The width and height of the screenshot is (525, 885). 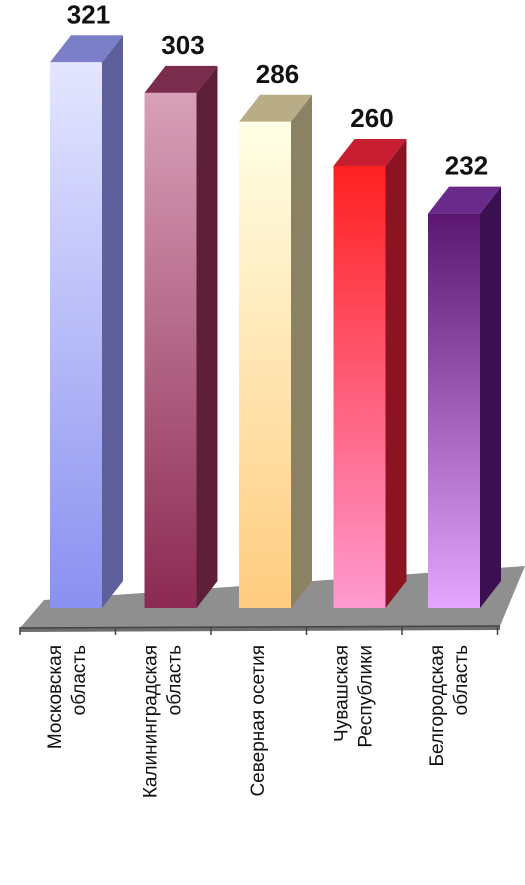 What do you see at coordinates (277, 74) in the screenshot?
I see `data-label-3: 286` at bounding box center [277, 74].